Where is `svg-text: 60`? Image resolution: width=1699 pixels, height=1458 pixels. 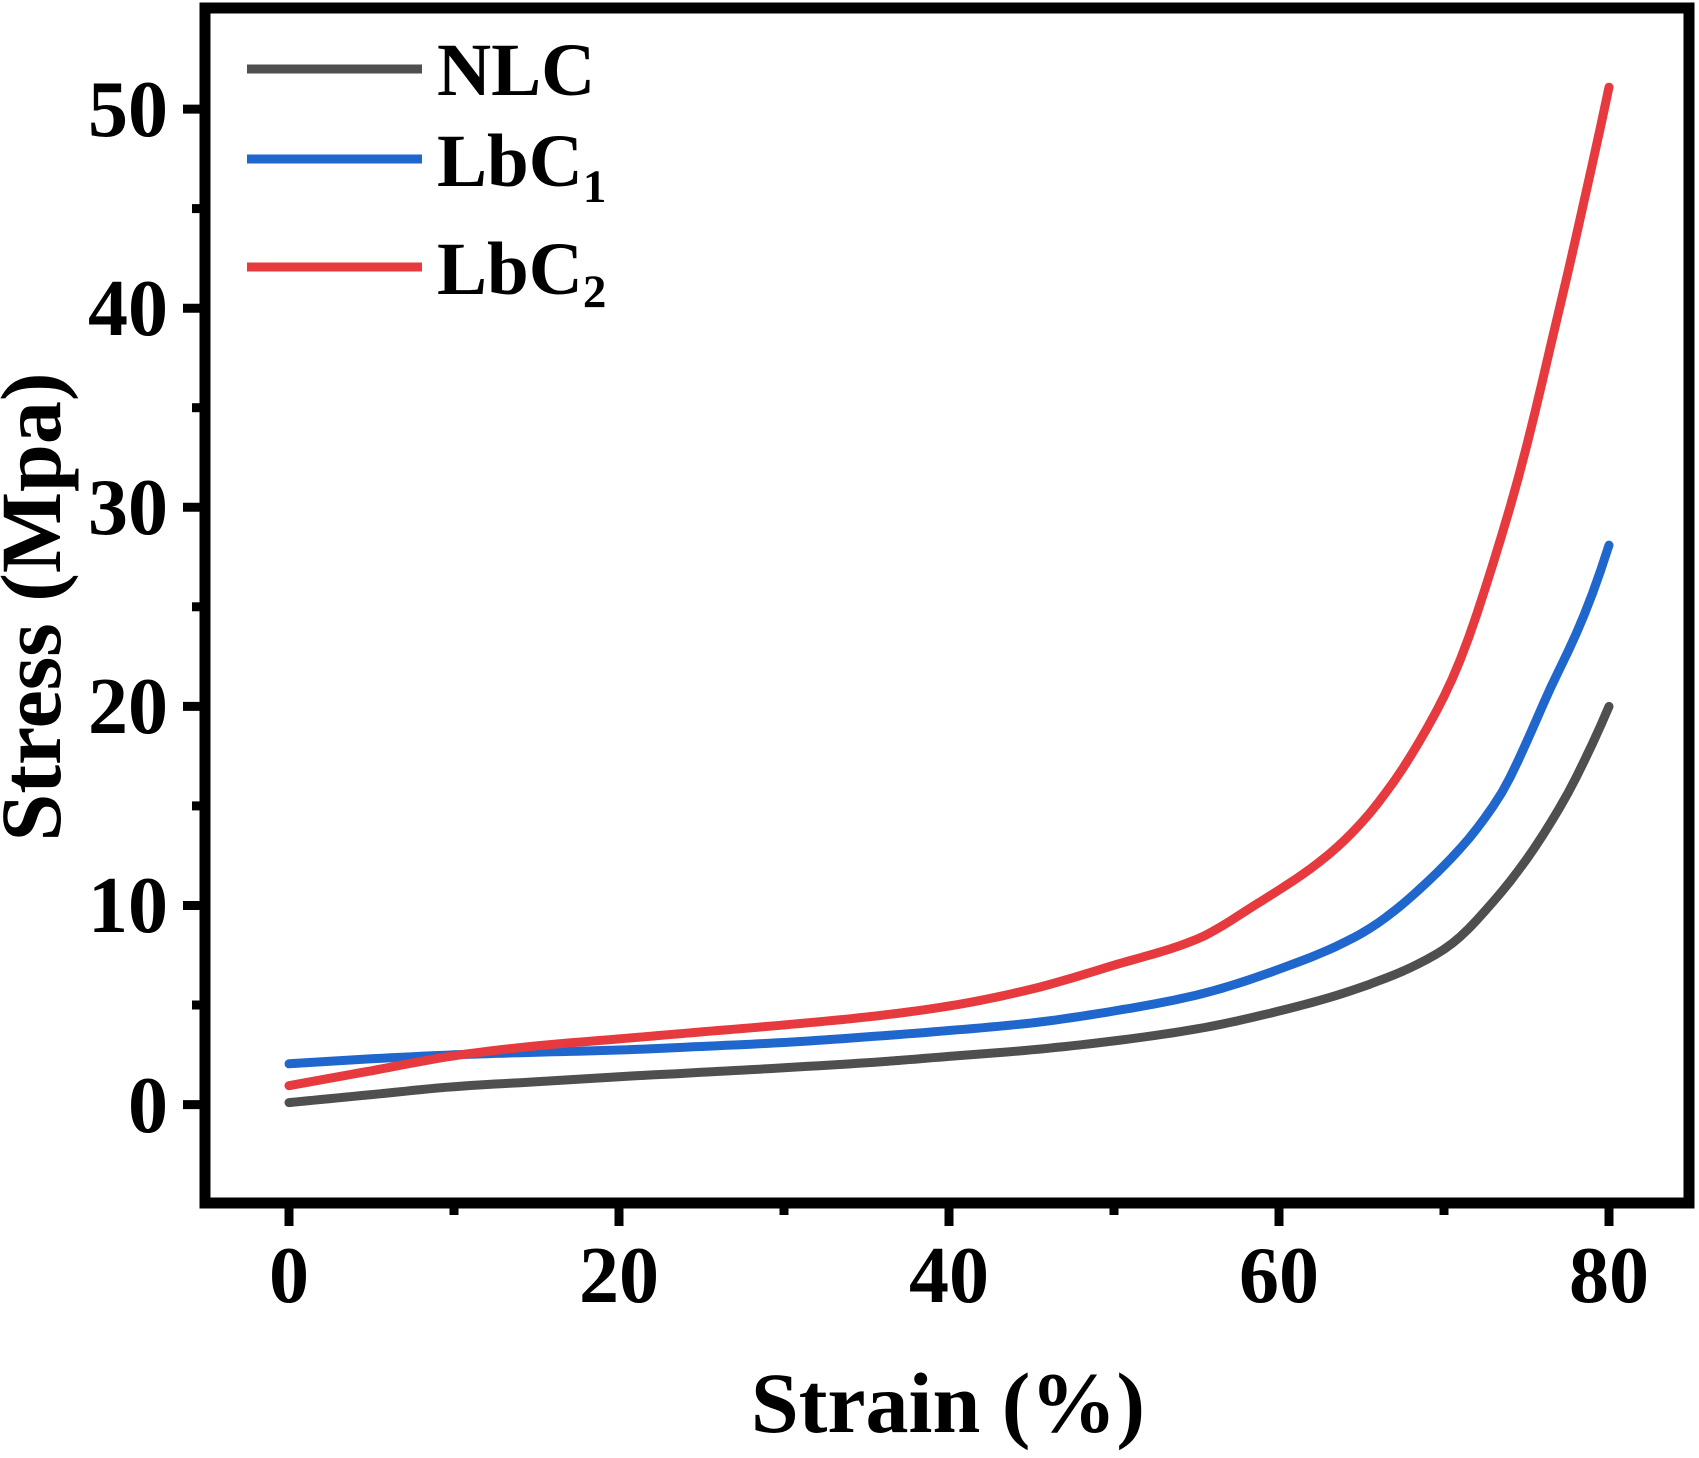
svg-text: 60 is located at coordinates (1279, 1276).